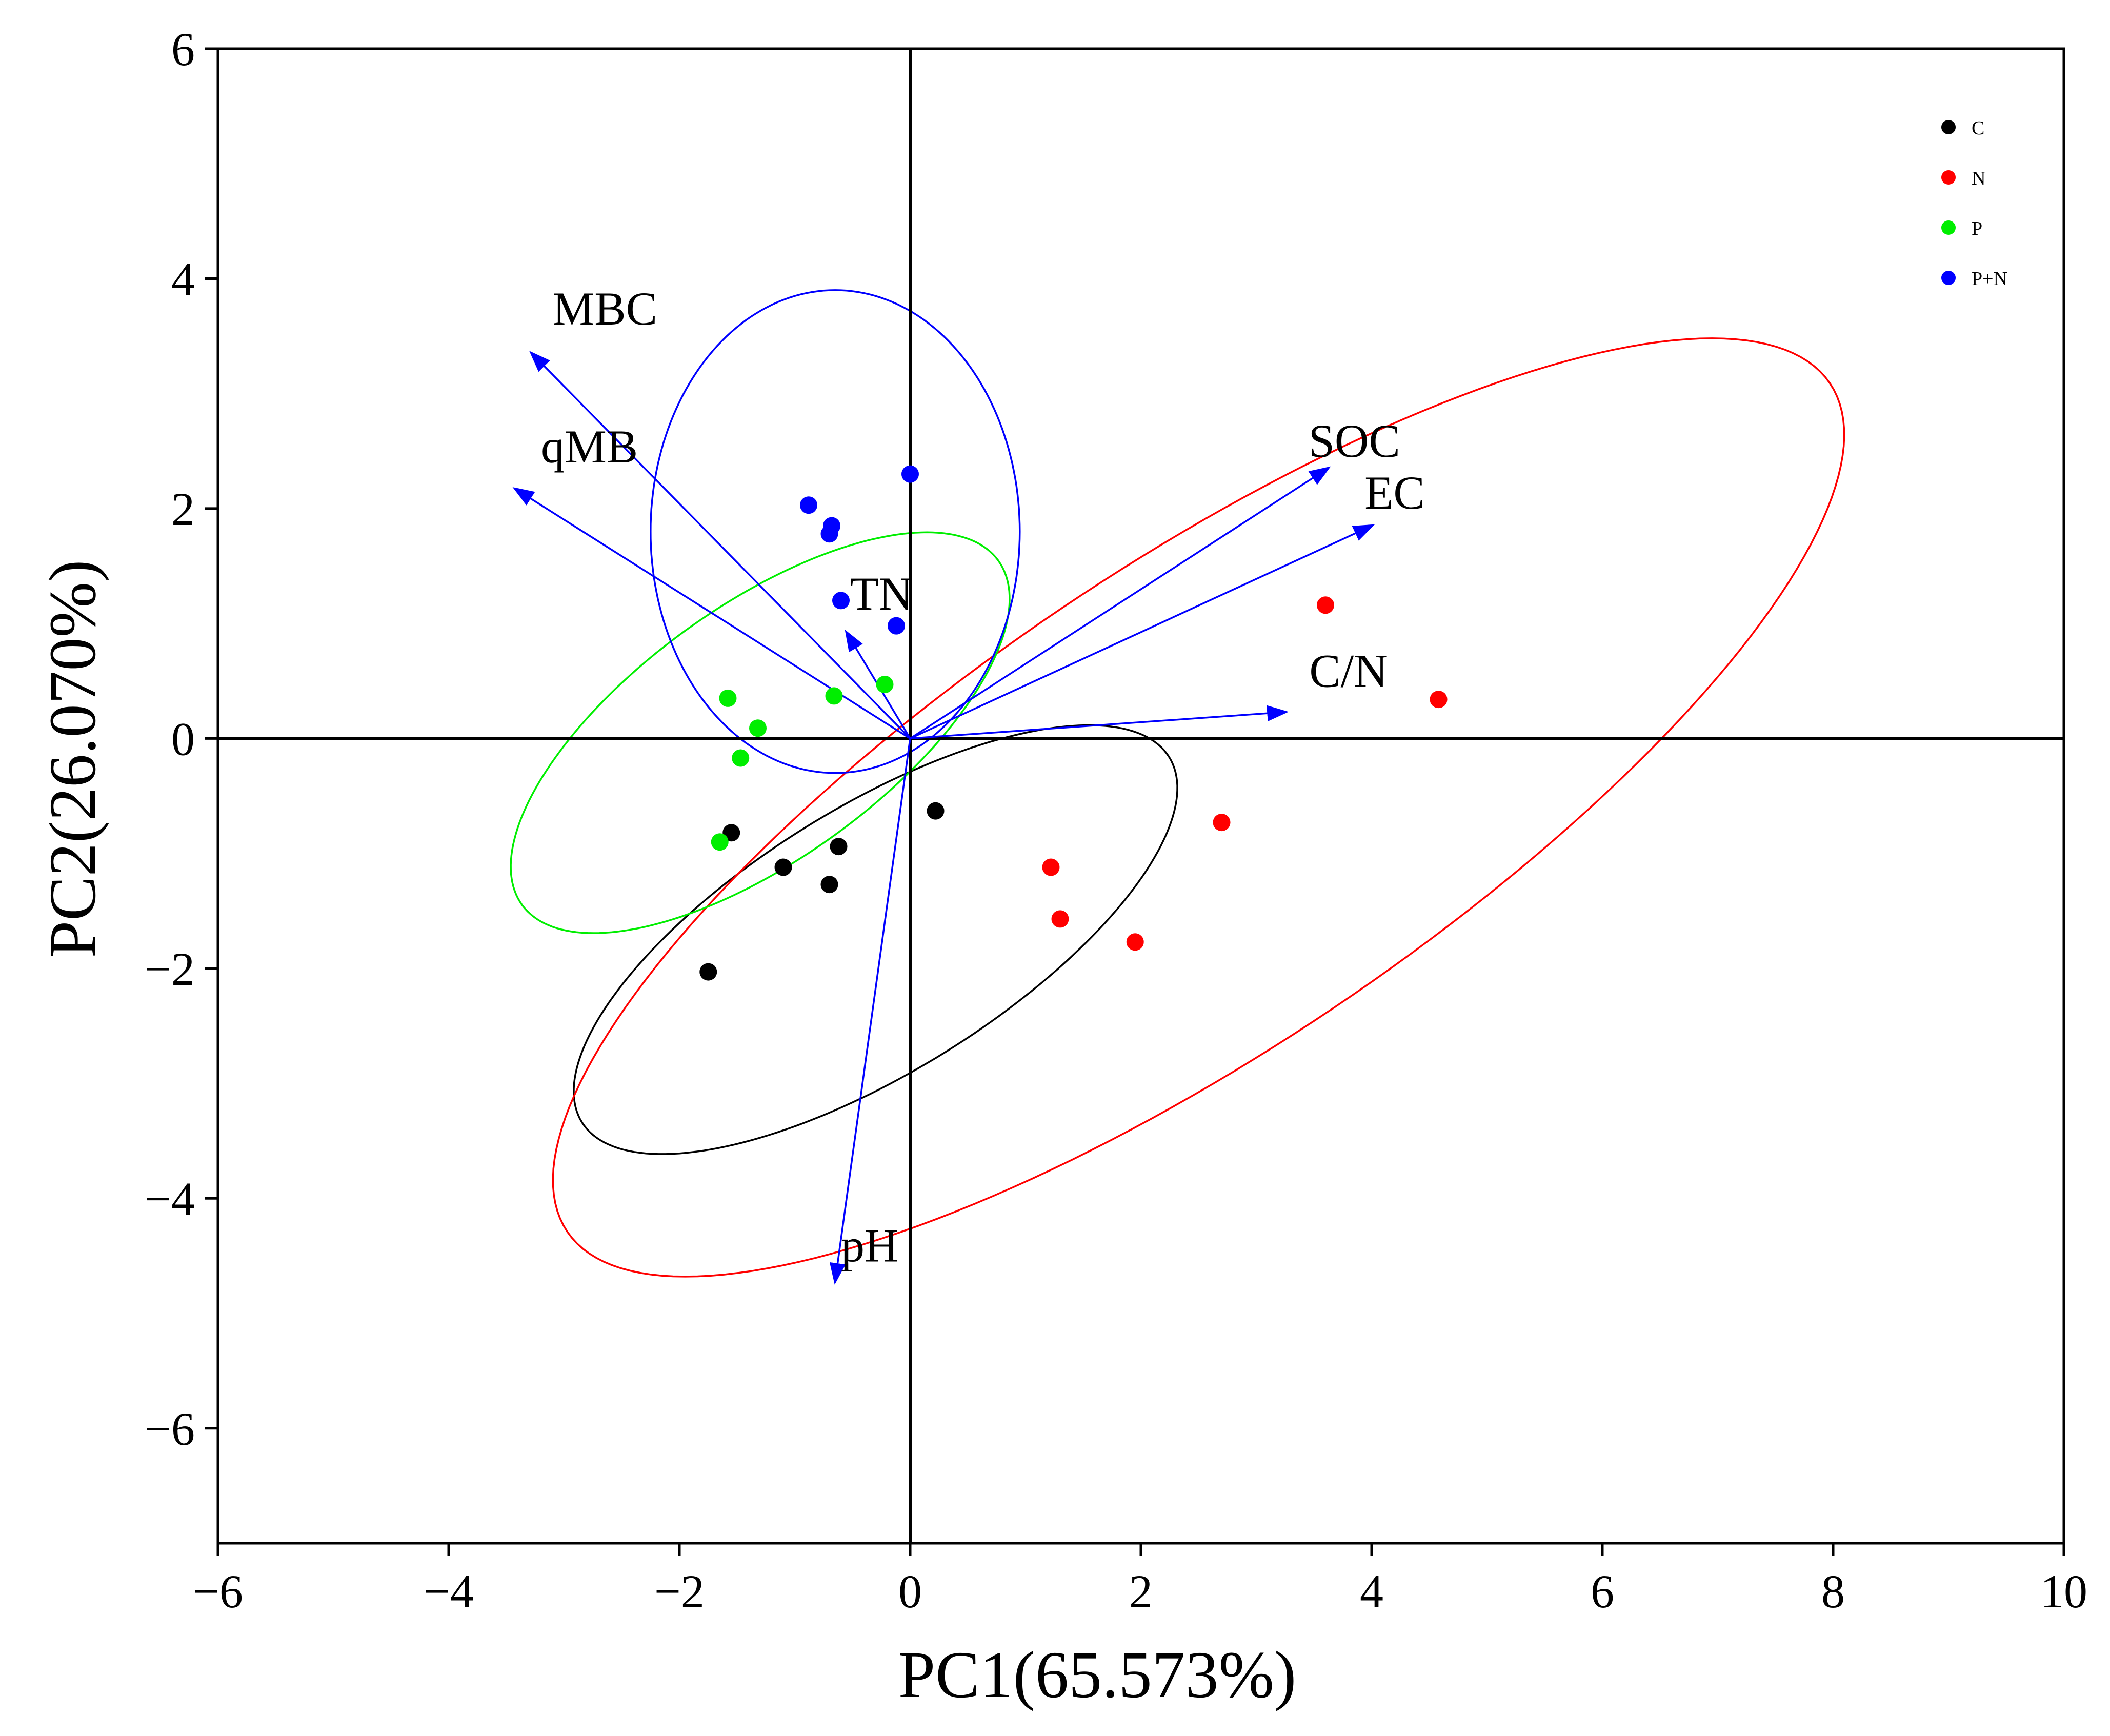 The width and height of the screenshot is (2110, 1736). I want to click on vector-ec, so click(1142, 631).